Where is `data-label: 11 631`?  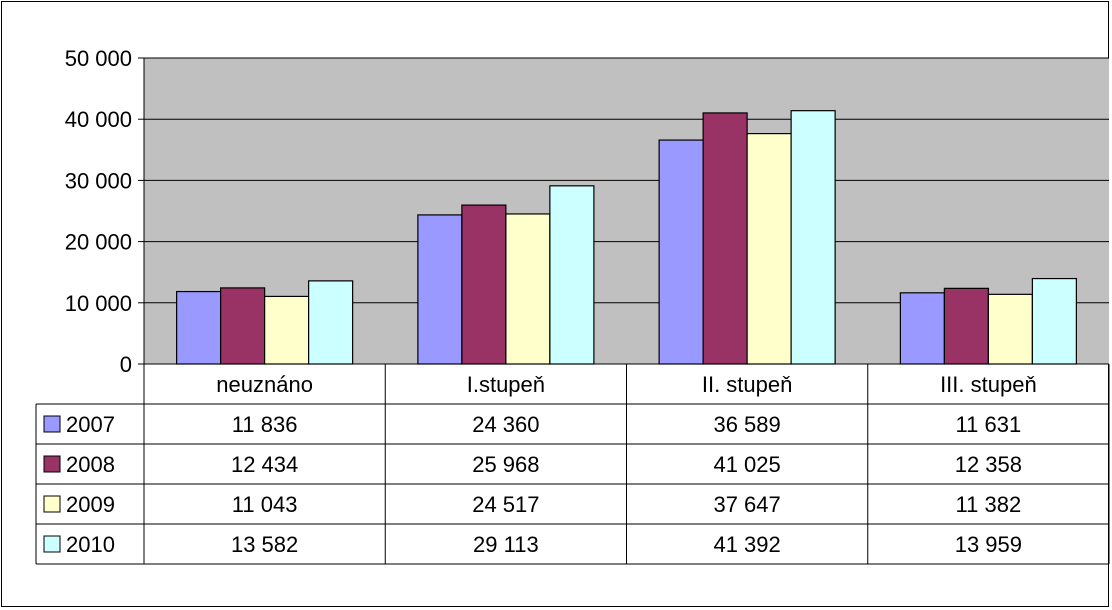
data-label: 11 631 is located at coordinates (989, 424).